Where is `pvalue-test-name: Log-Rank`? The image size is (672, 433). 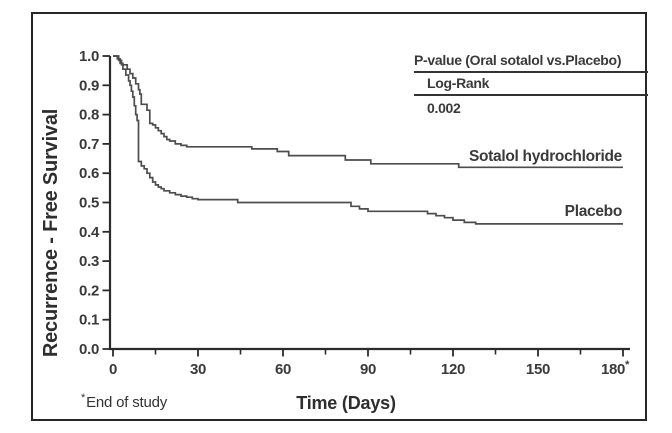 pvalue-test-name: Log-Rank is located at coordinates (531, 85).